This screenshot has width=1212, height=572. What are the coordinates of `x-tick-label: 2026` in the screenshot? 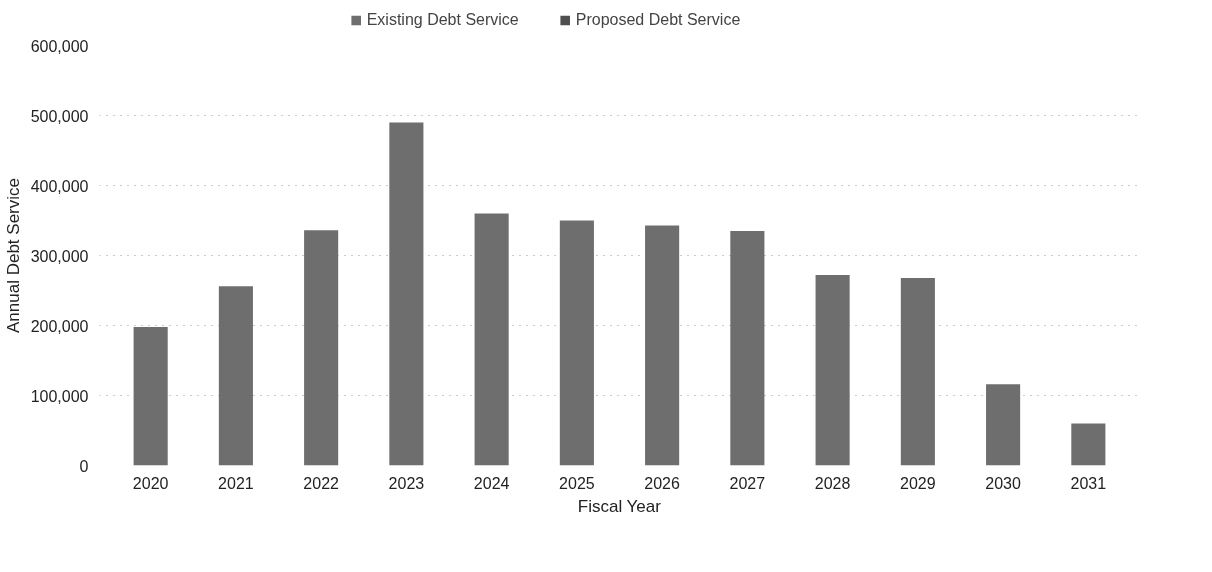 It's located at (662, 483).